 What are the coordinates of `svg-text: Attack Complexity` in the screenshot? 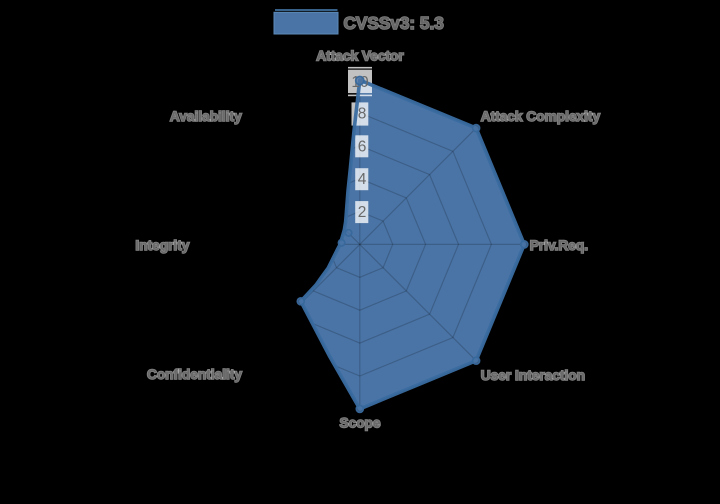 It's located at (541, 116).